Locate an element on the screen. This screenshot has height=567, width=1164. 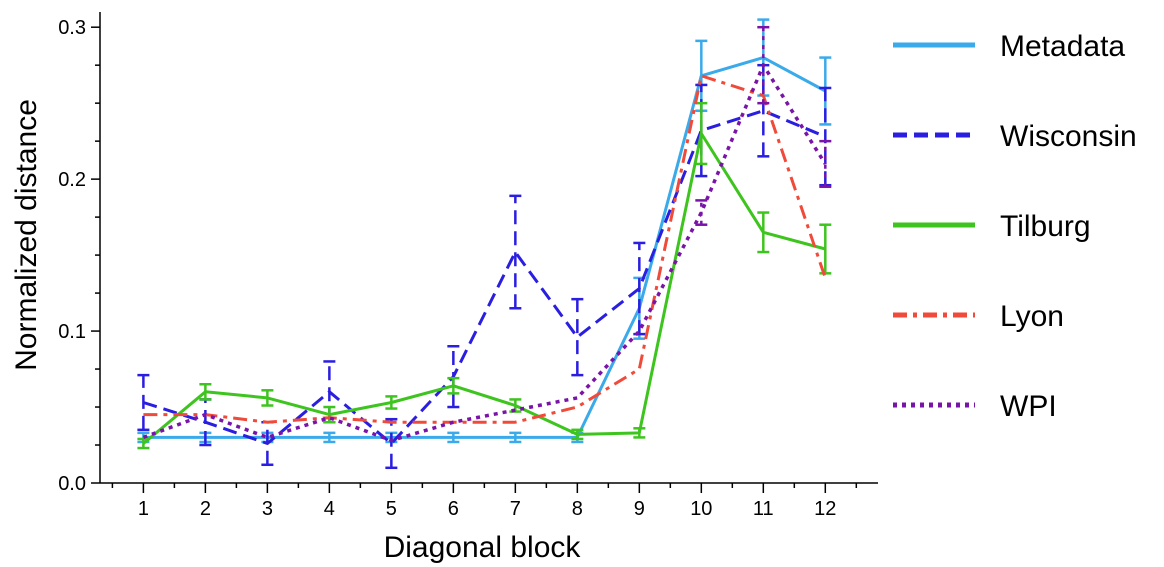
legend: Metadata Wisconsin Tilburg Lyon WPI is located at coordinates (1015, 226).